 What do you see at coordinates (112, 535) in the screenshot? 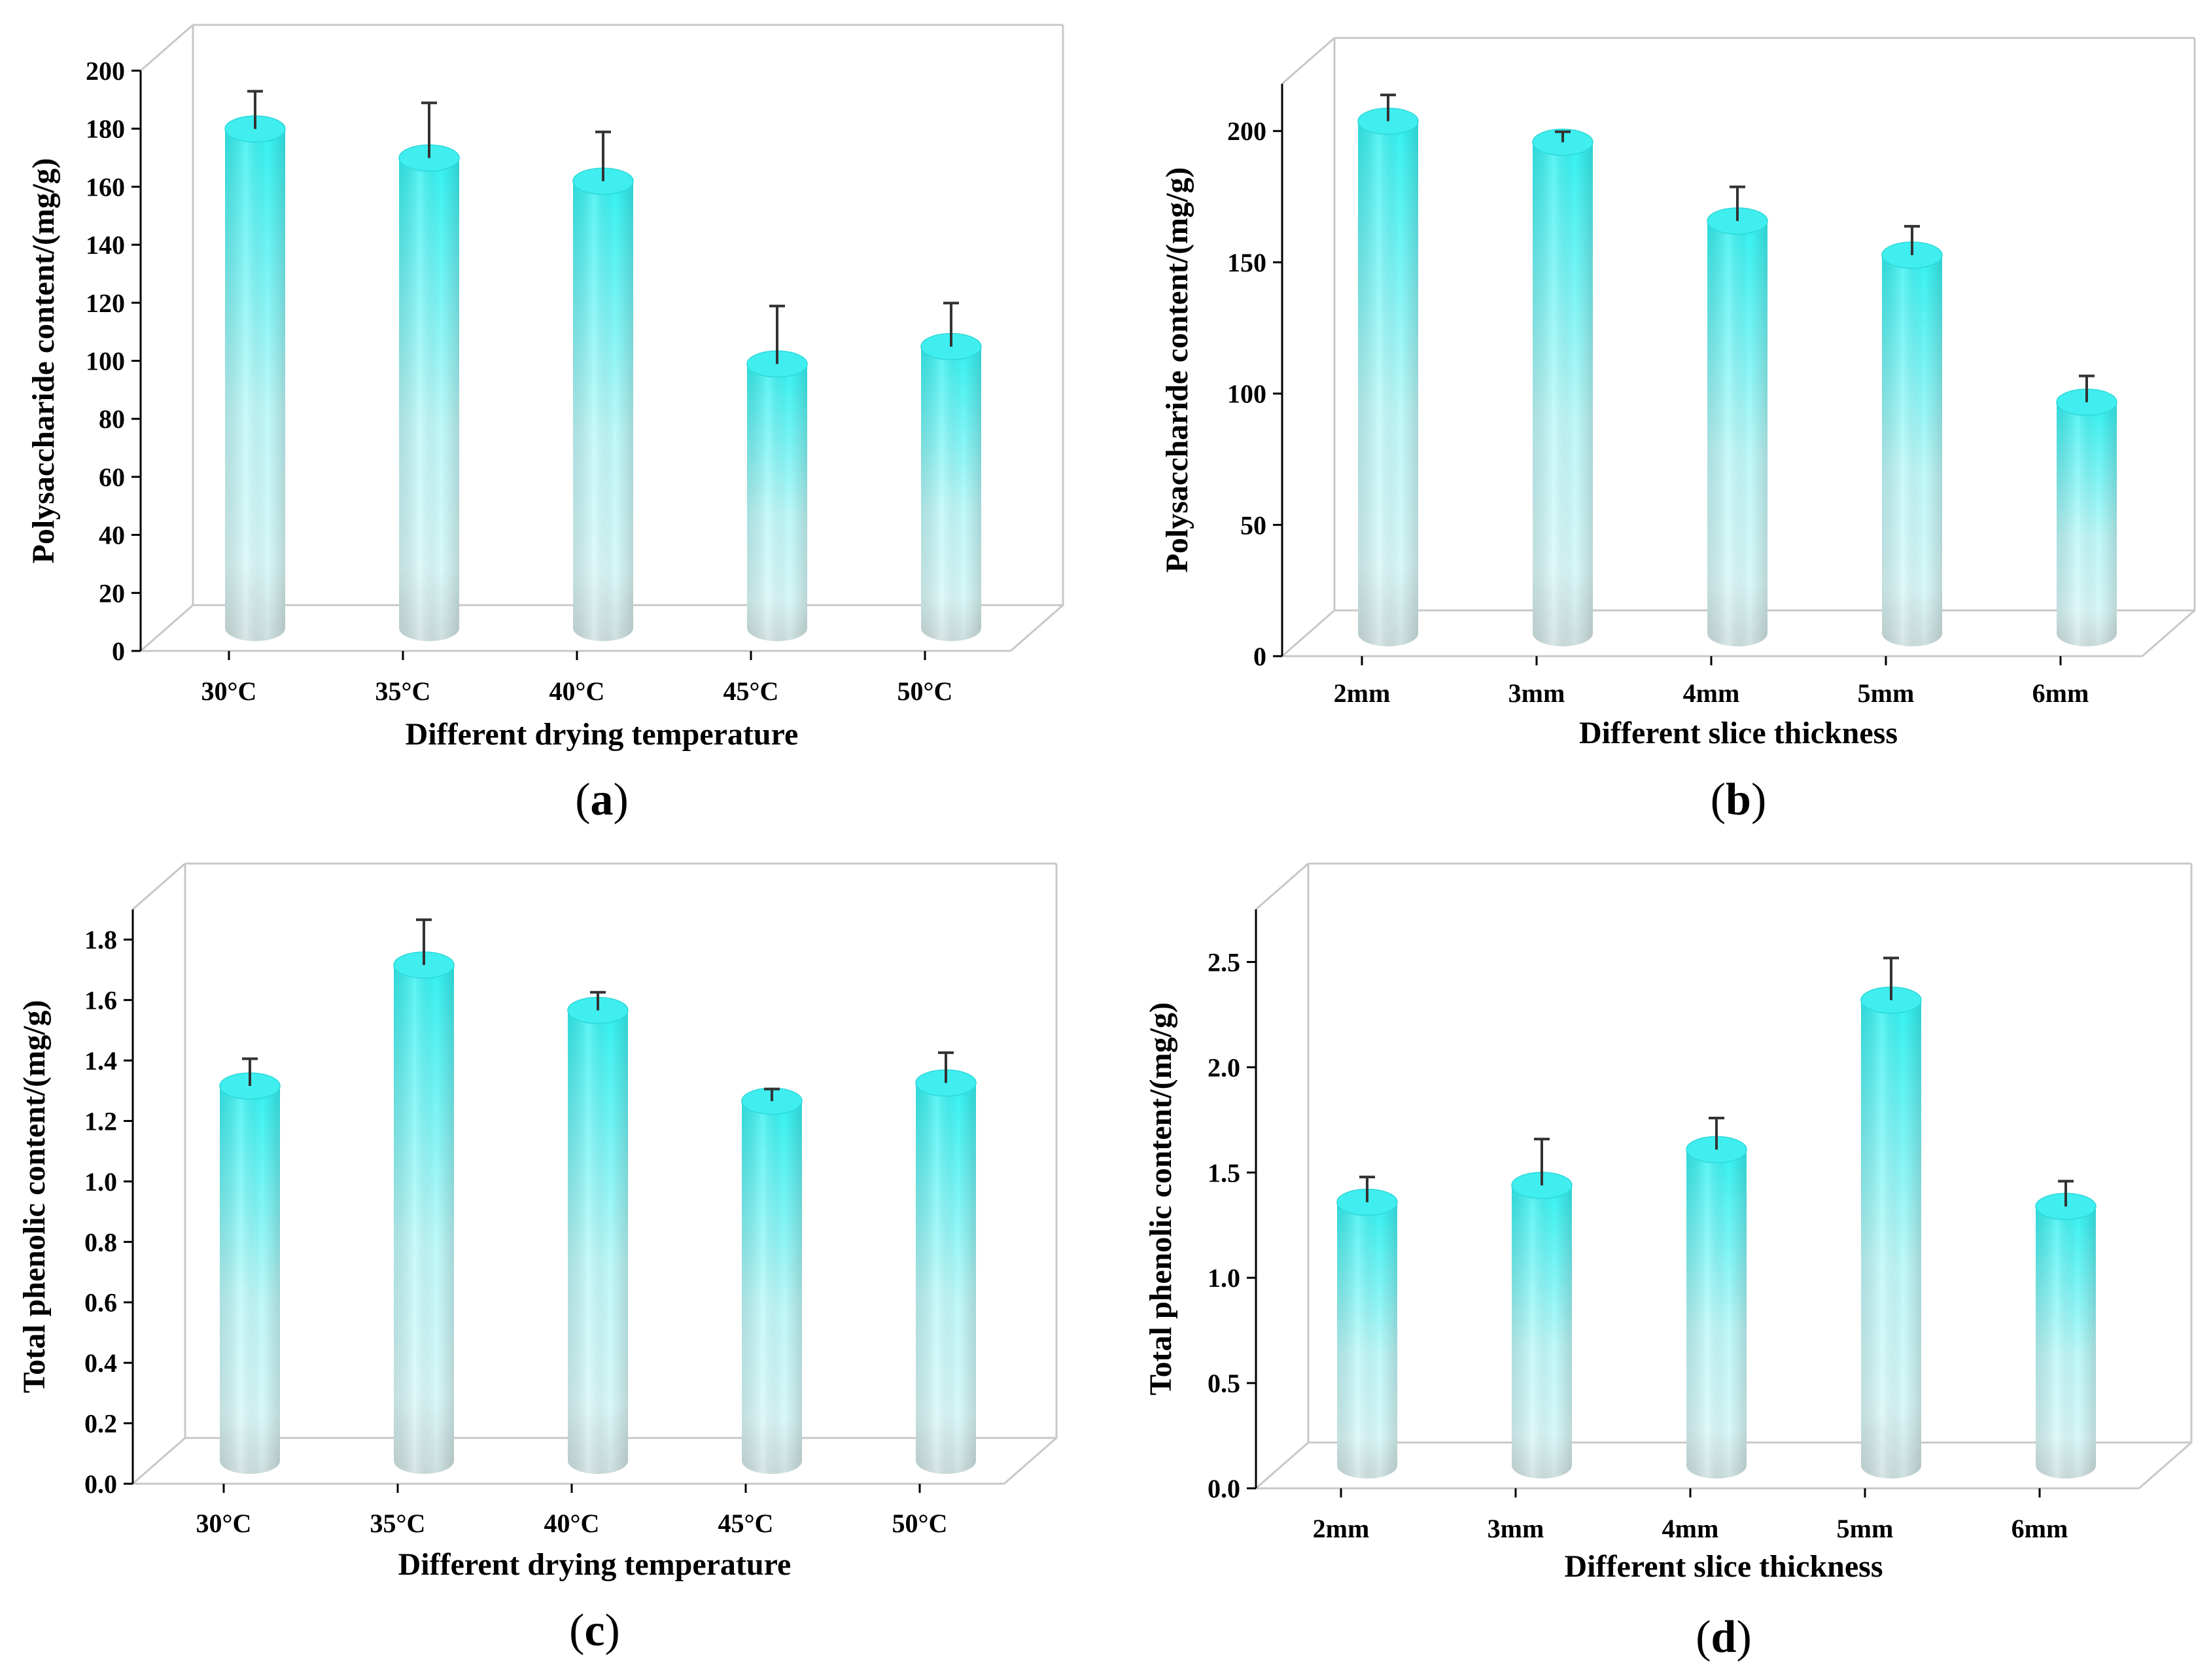
I see `y-tick-label: 40` at bounding box center [112, 535].